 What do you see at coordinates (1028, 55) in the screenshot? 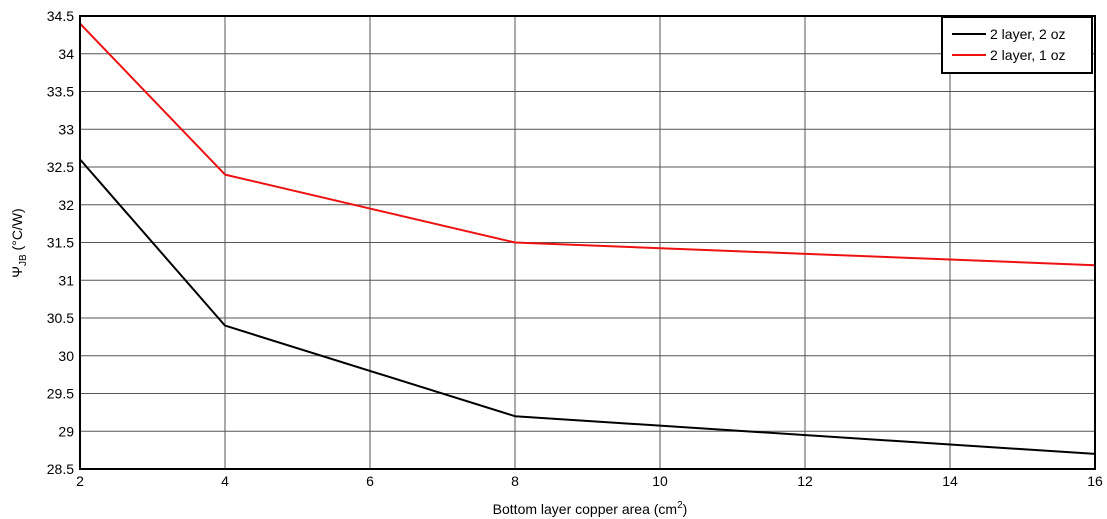
I see `legend-label-2-layer-1-oz: 2 layer, 1 oz` at bounding box center [1028, 55].